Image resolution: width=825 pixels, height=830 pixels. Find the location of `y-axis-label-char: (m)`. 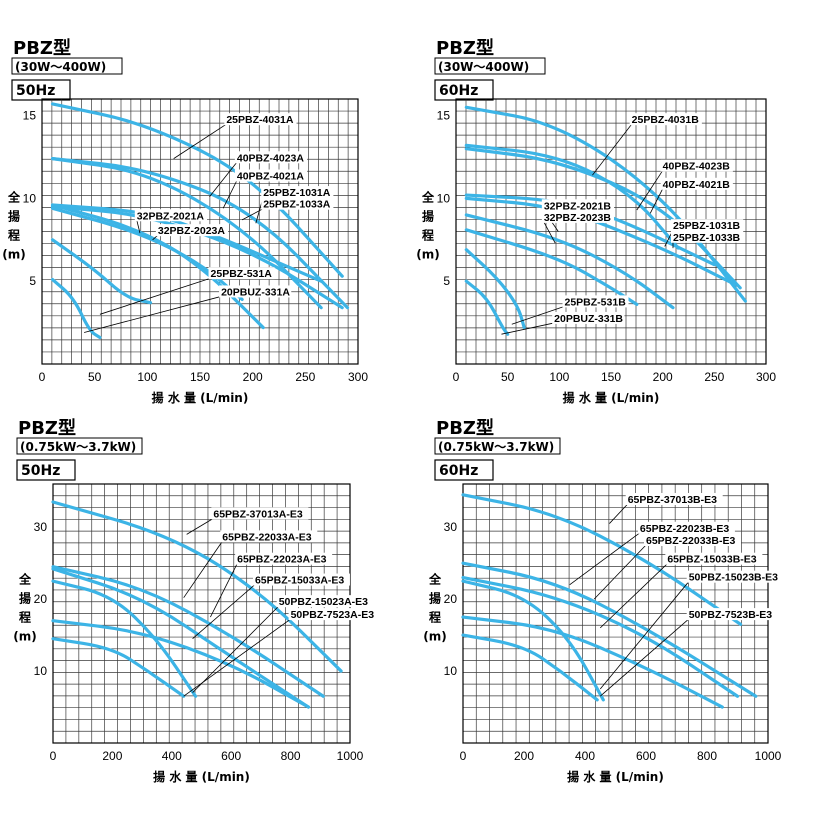

y-axis-label-char: (m) is located at coordinates (427, 255).